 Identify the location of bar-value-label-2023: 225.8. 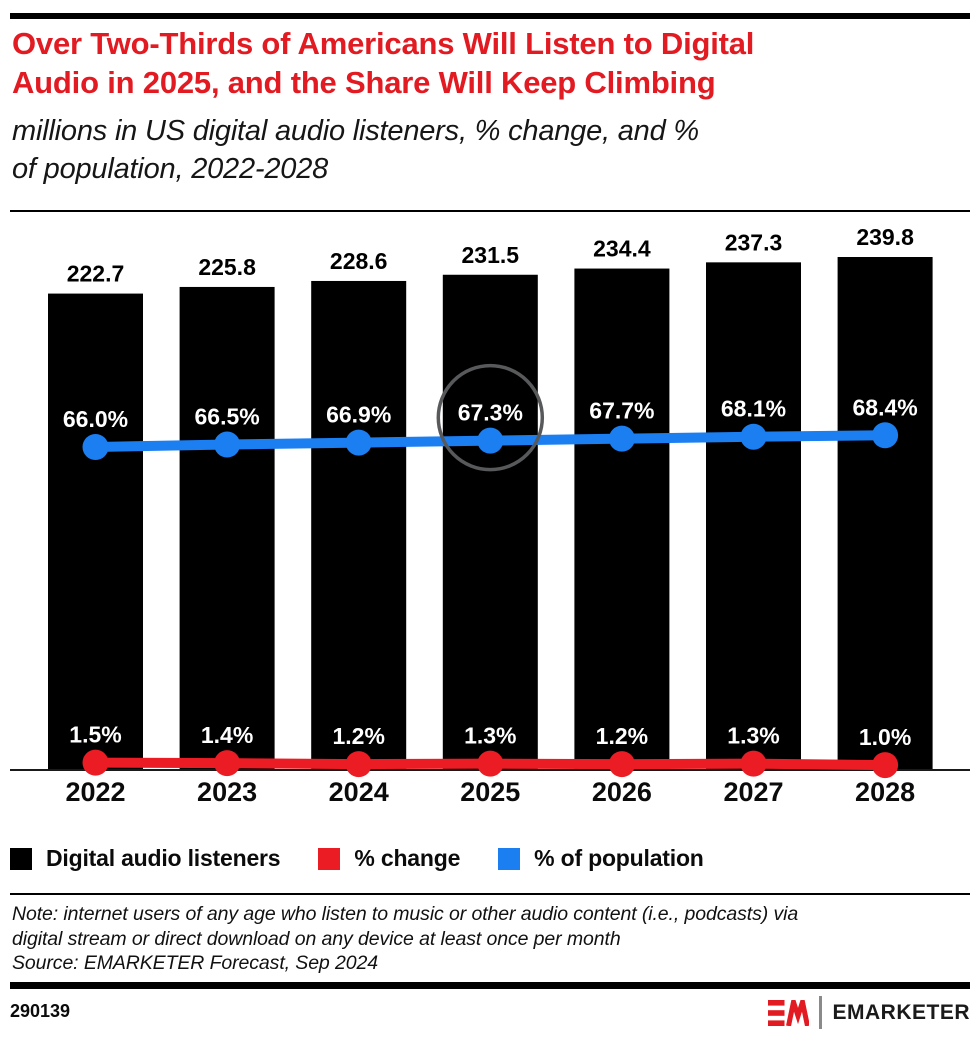
(227, 267).